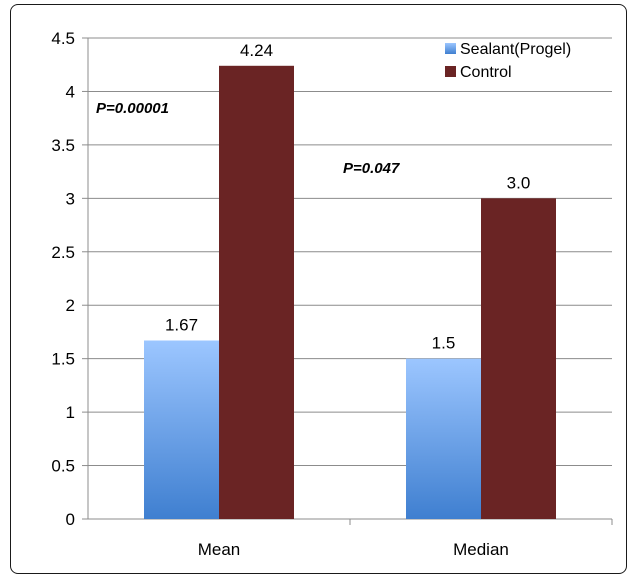 The height and width of the screenshot is (574, 633). What do you see at coordinates (219, 549) in the screenshot?
I see `x-tick-label: Mean` at bounding box center [219, 549].